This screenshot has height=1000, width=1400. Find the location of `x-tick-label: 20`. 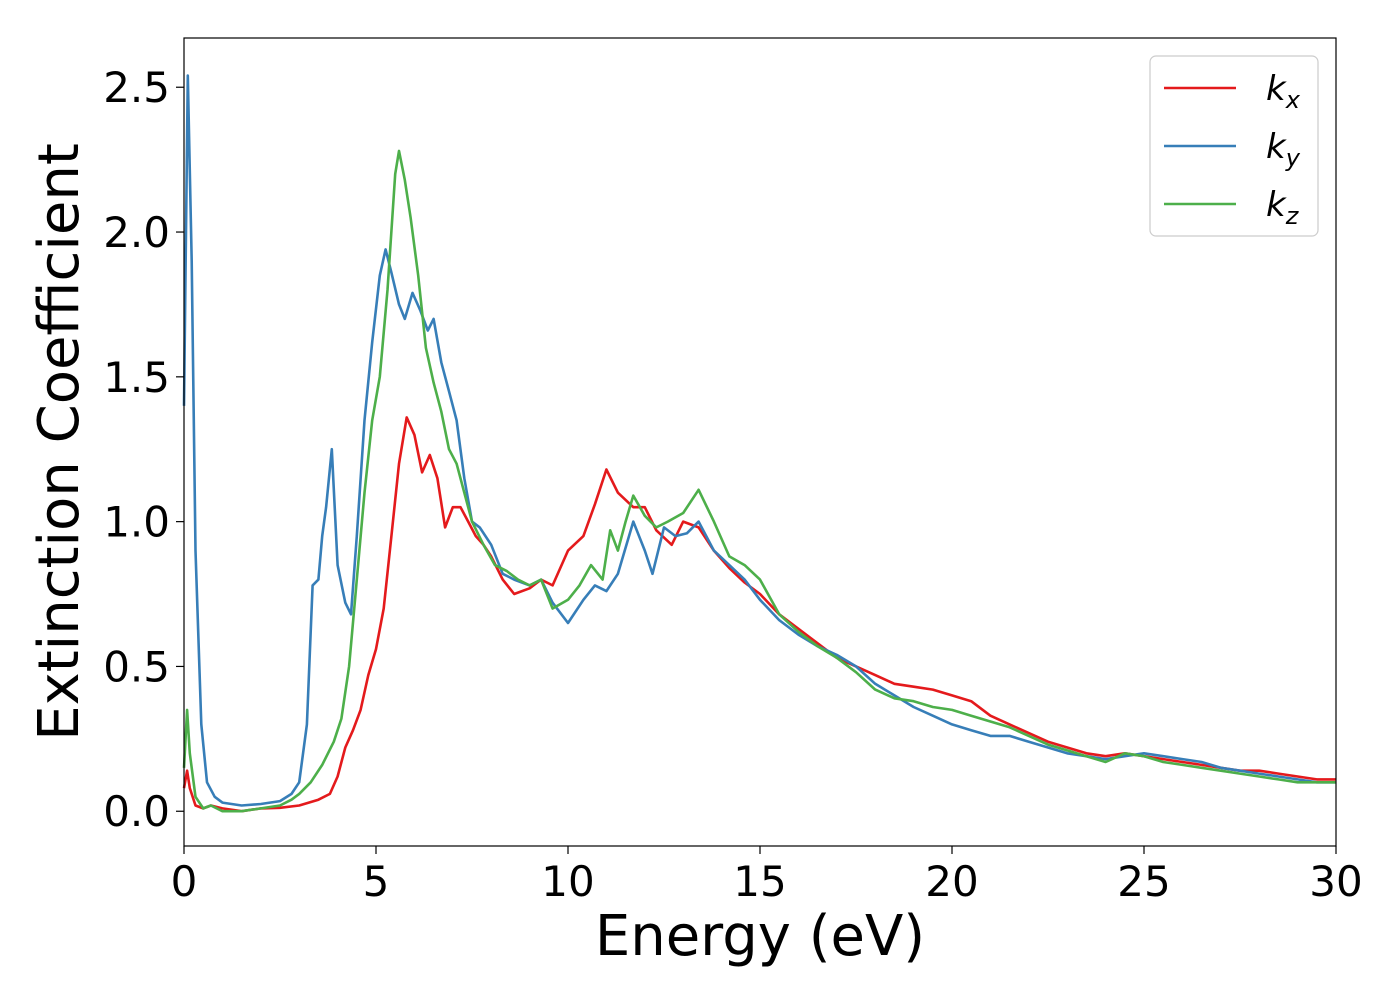

x-tick-label: 20 is located at coordinates (951, 881).